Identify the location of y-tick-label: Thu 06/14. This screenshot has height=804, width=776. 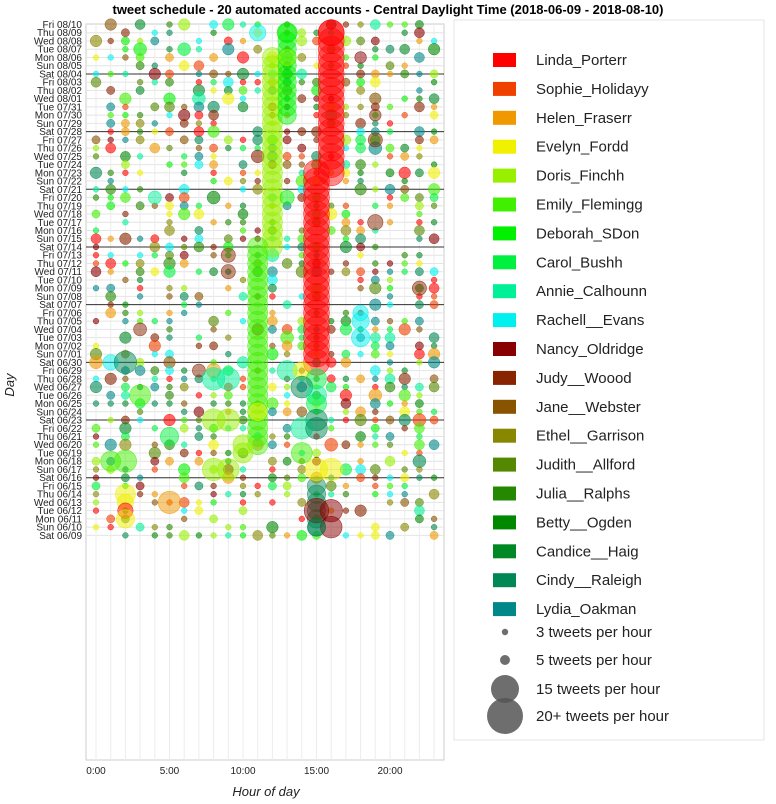
(59, 495).